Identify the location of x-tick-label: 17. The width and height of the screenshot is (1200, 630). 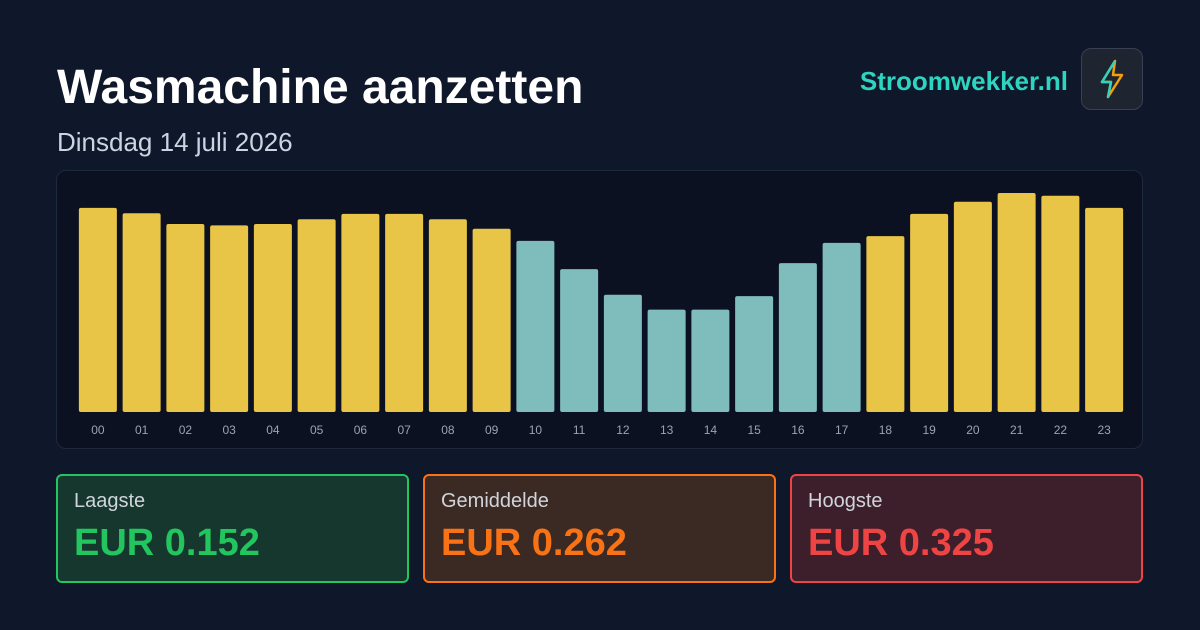
(842, 430).